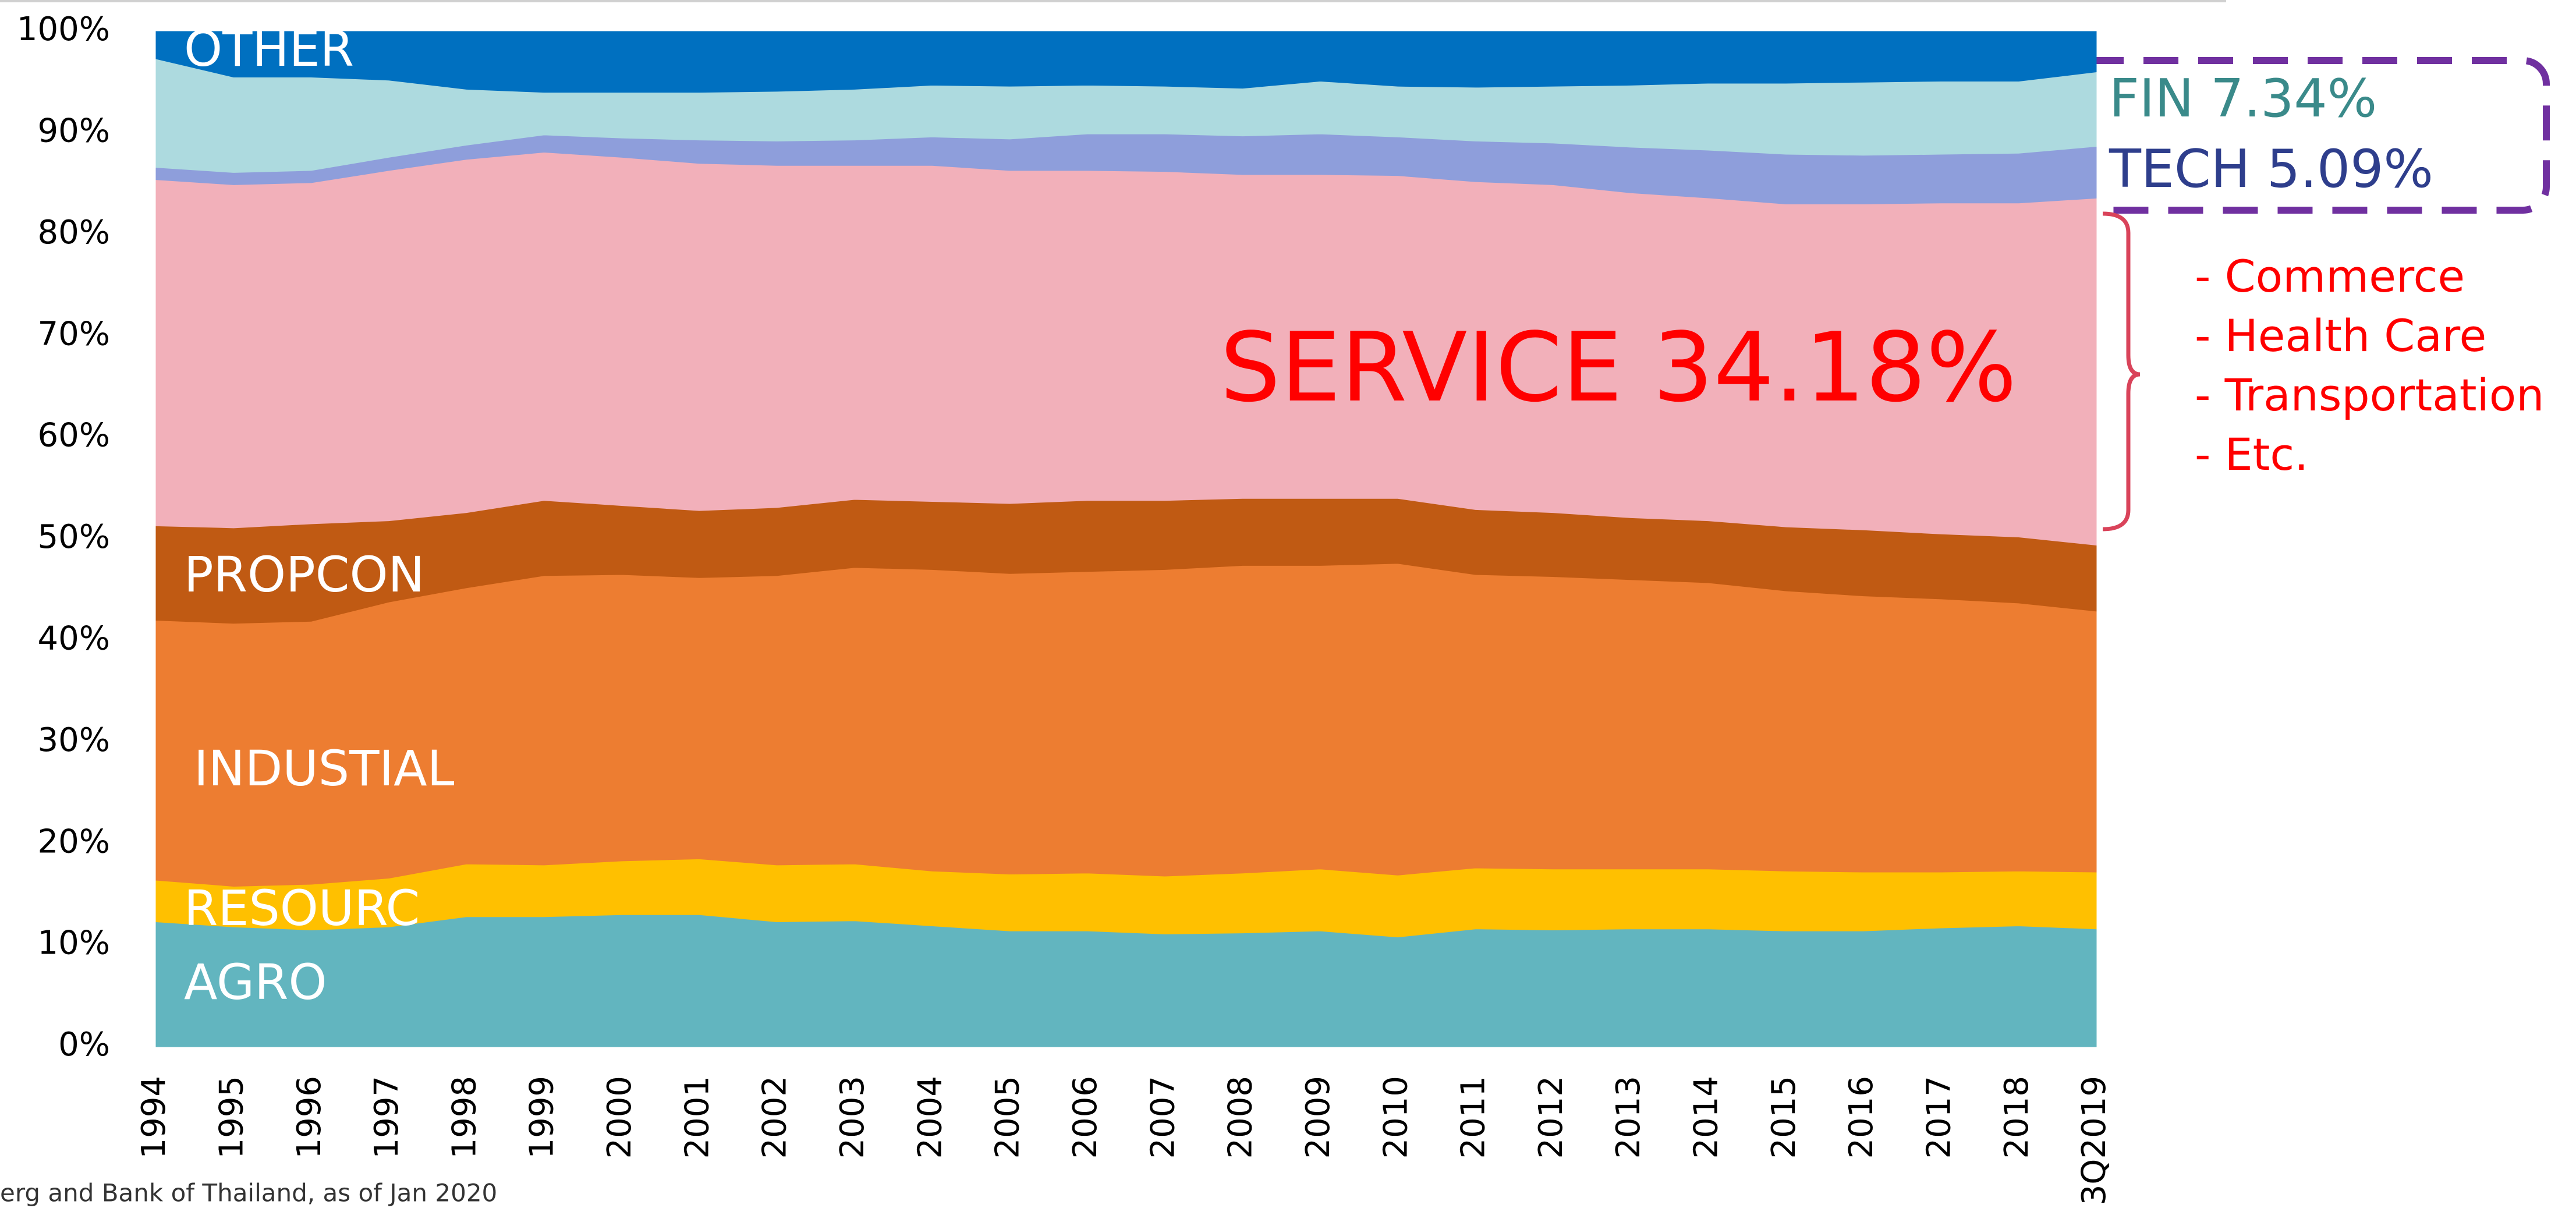 The height and width of the screenshot is (1208, 2576). Describe the element at coordinates (2271, 169) in the screenshot. I see `series-label: TECH 5.09%` at that location.